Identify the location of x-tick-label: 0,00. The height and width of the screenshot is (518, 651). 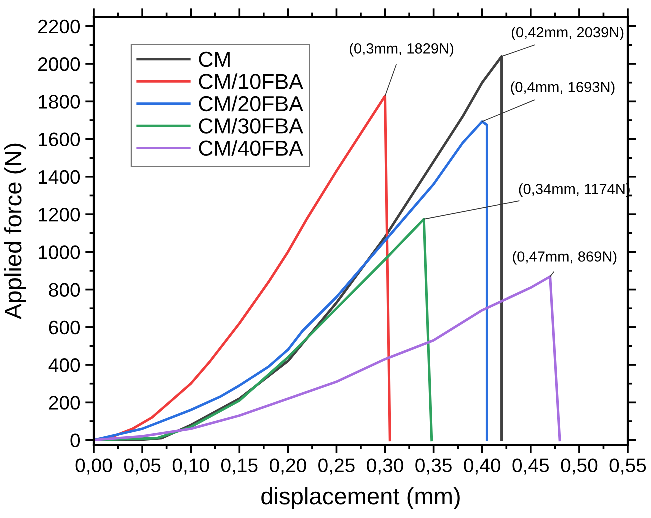
(94, 466).